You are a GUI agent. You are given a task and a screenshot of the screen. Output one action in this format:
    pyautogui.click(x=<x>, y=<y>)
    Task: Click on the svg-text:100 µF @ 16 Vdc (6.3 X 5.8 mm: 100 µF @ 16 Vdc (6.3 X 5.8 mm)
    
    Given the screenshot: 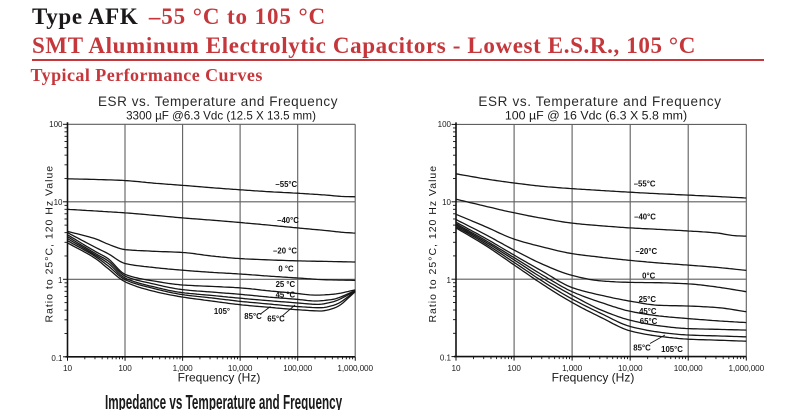 What is the action you would take?
    pyautogui.click(x=596, y=116)
    